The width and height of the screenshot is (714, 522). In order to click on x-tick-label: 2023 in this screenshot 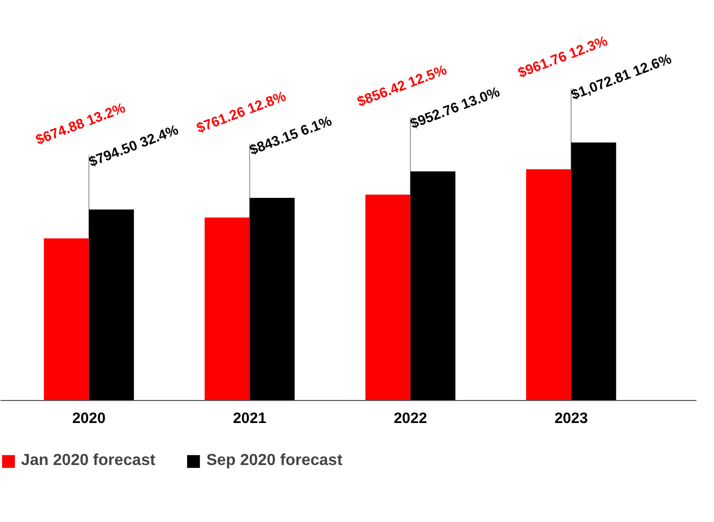, I will do `click(571, 418)`.